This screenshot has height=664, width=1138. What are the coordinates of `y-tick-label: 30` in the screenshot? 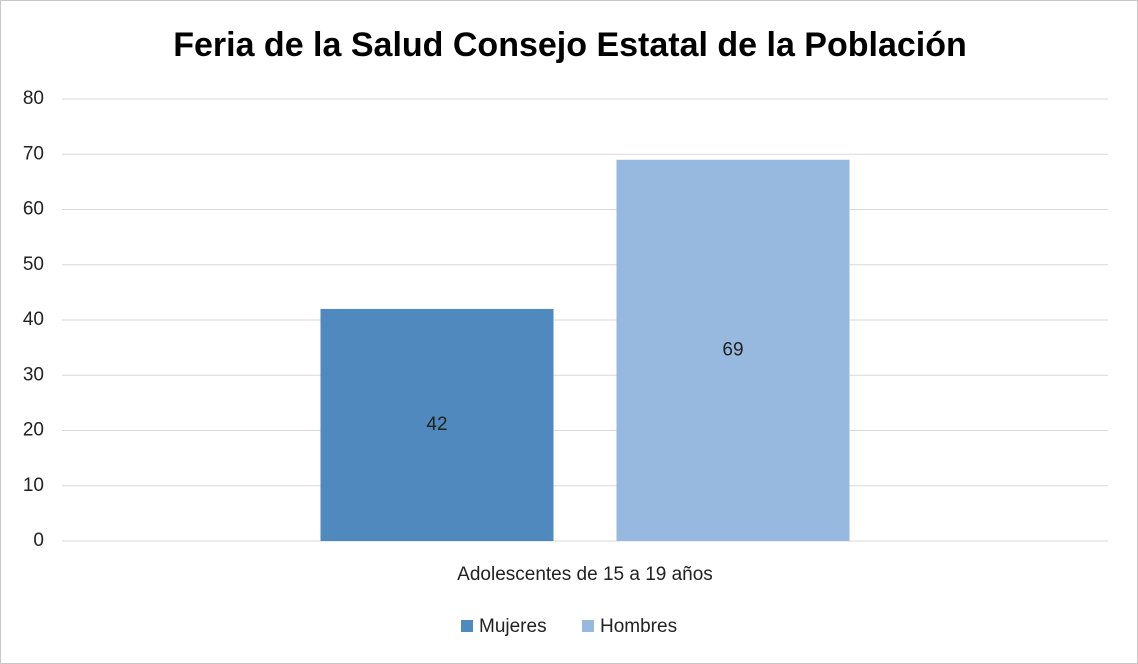 It's located at (33, 374).